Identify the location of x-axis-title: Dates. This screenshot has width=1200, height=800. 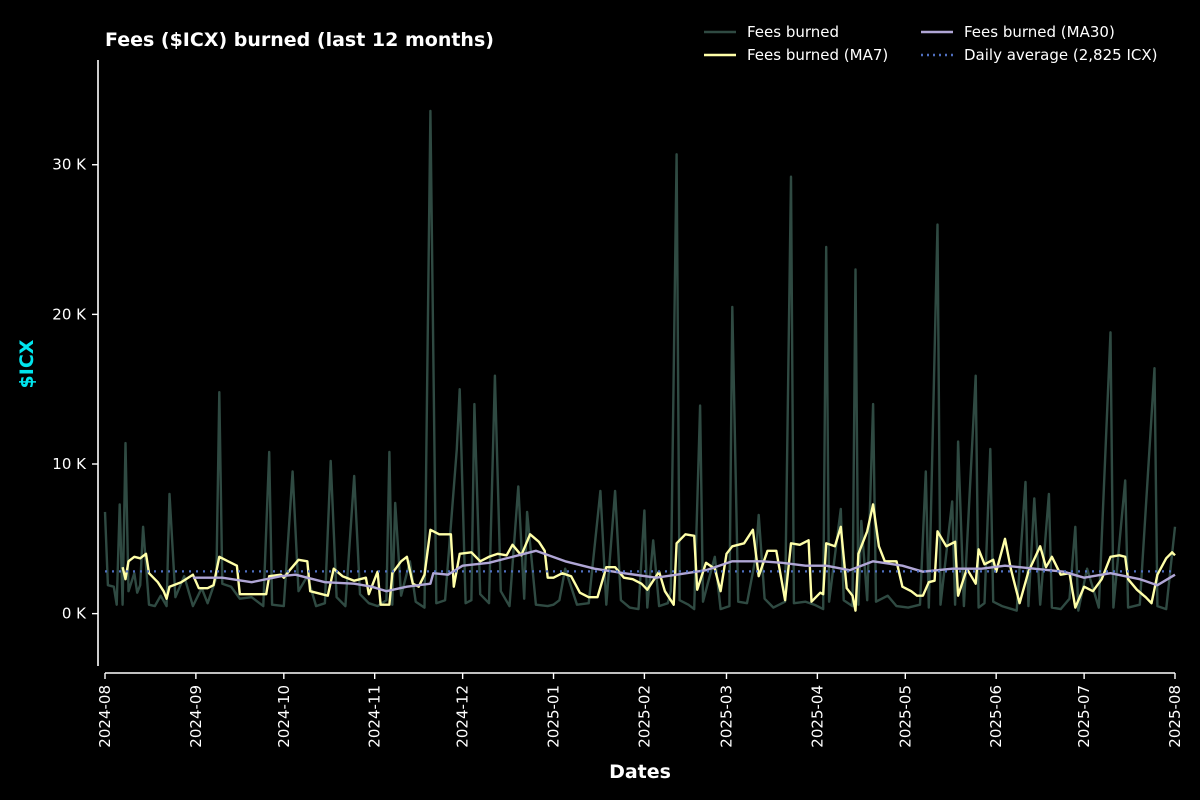
(640, 772).